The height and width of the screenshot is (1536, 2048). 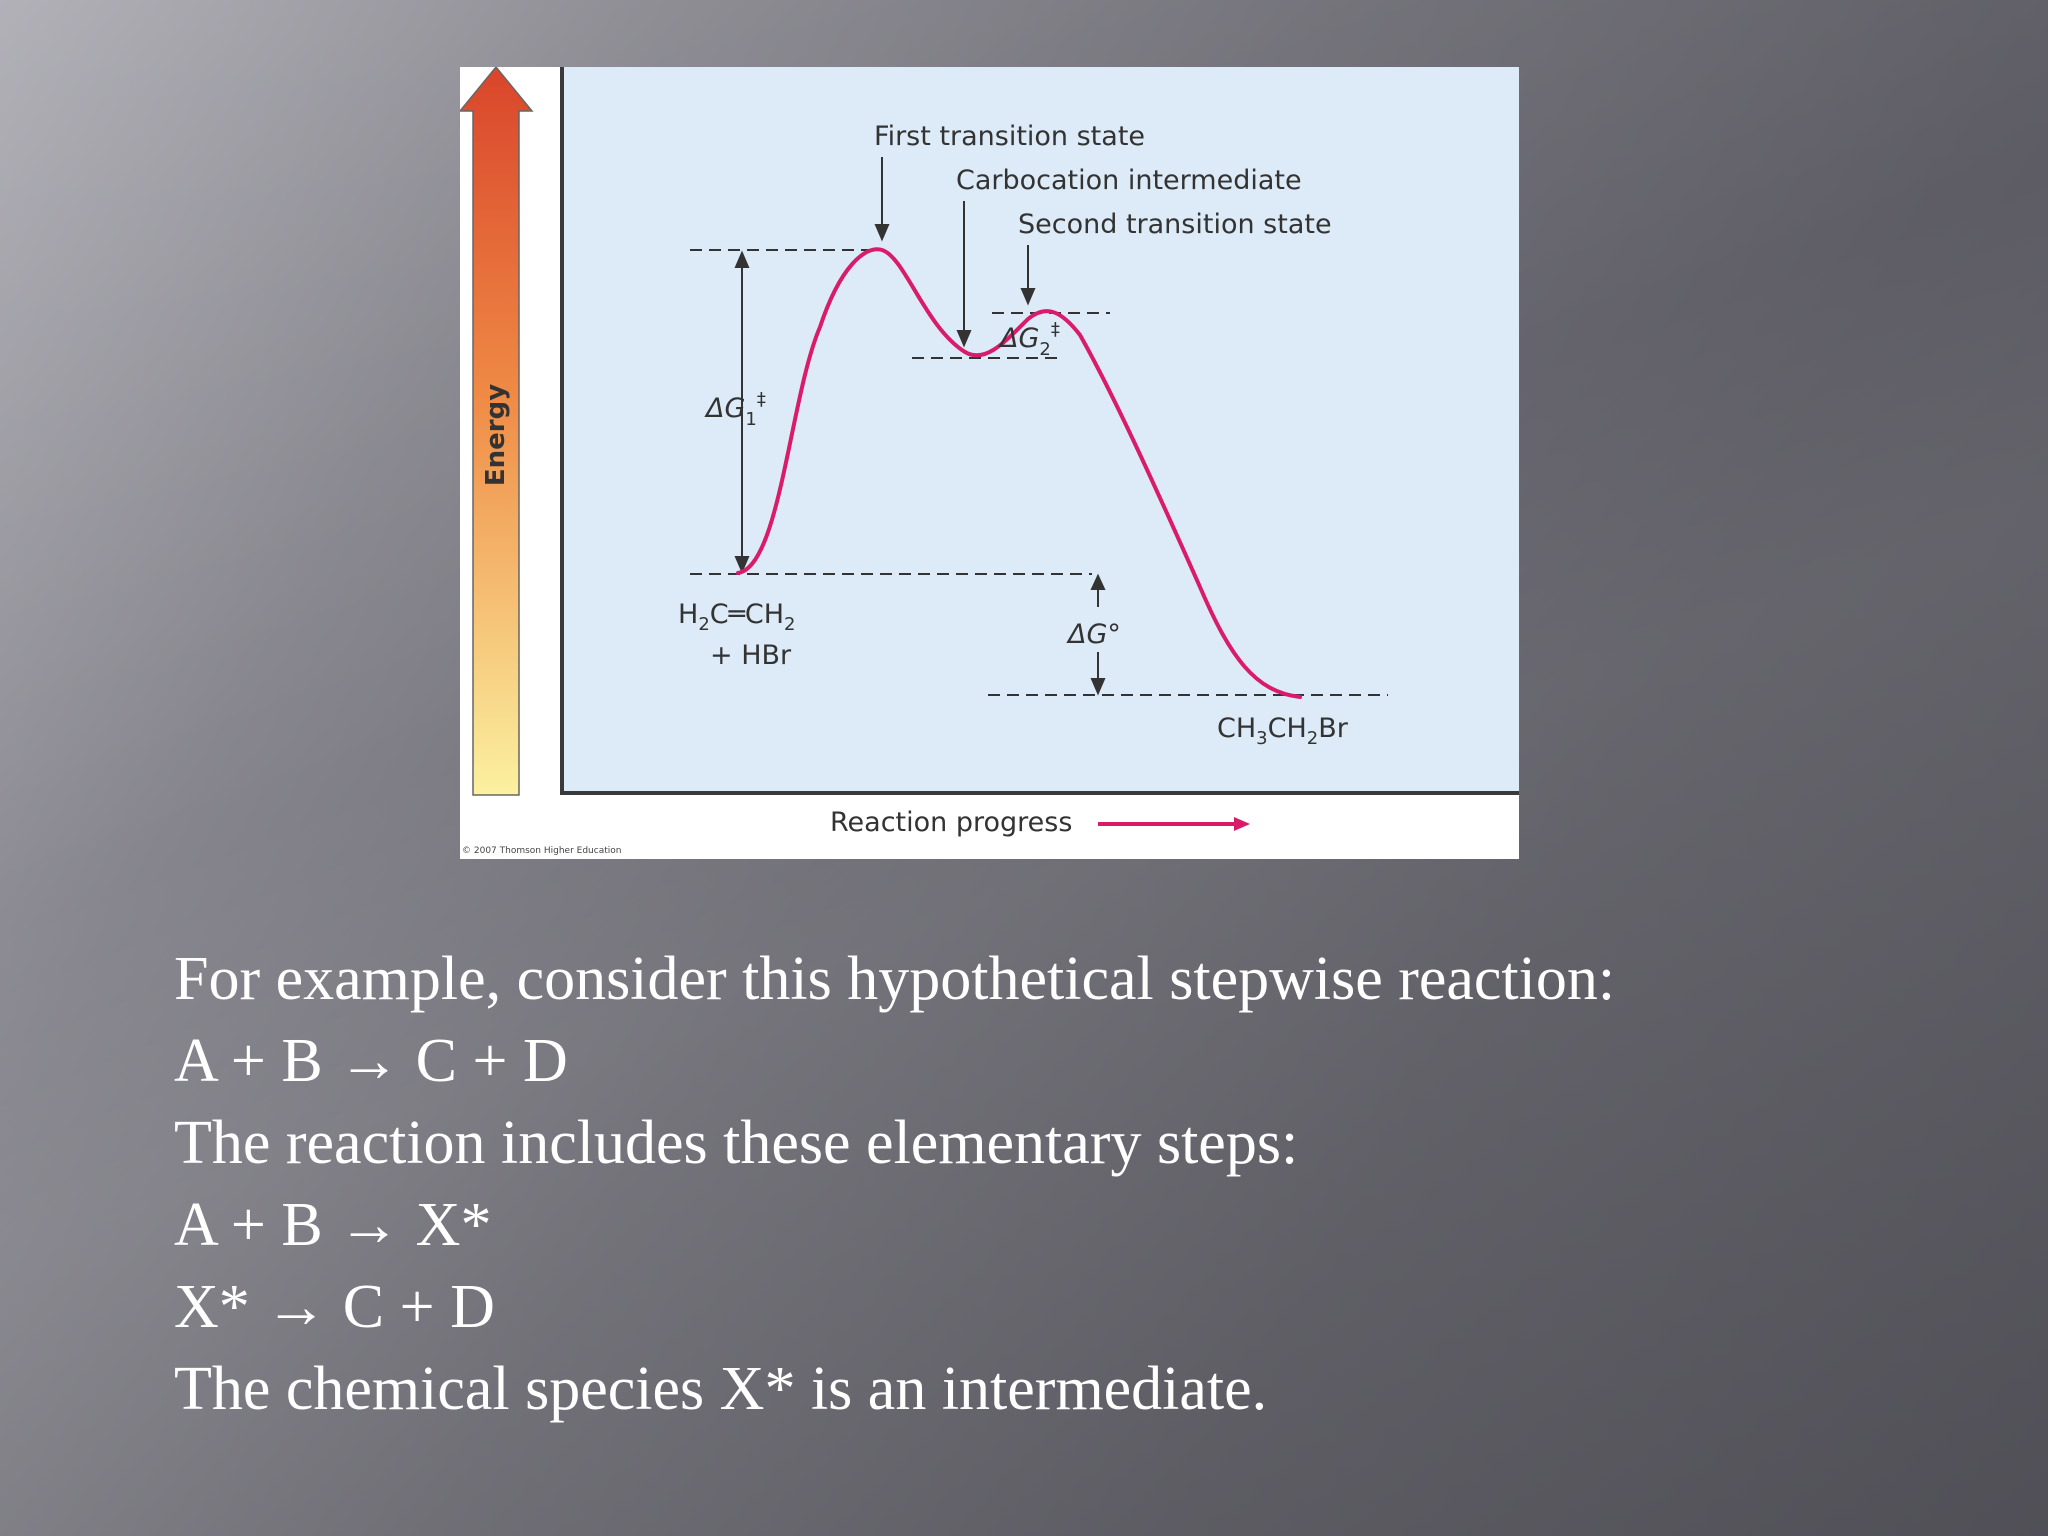 I want to click on first-ts-label: First transition state, so click(x=1009, y=136).